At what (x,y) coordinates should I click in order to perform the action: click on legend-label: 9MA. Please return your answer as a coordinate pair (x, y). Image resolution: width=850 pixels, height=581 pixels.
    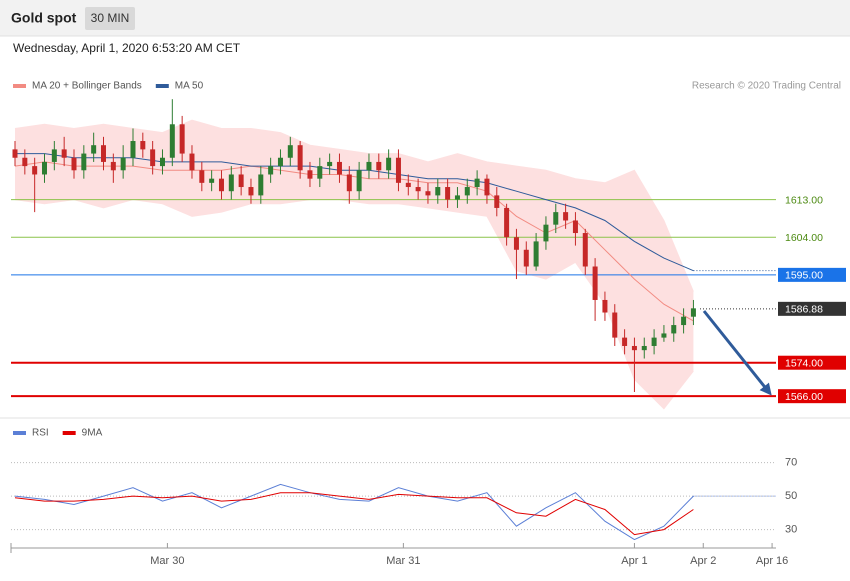
    Looking at the image, I should click on (92, 433).